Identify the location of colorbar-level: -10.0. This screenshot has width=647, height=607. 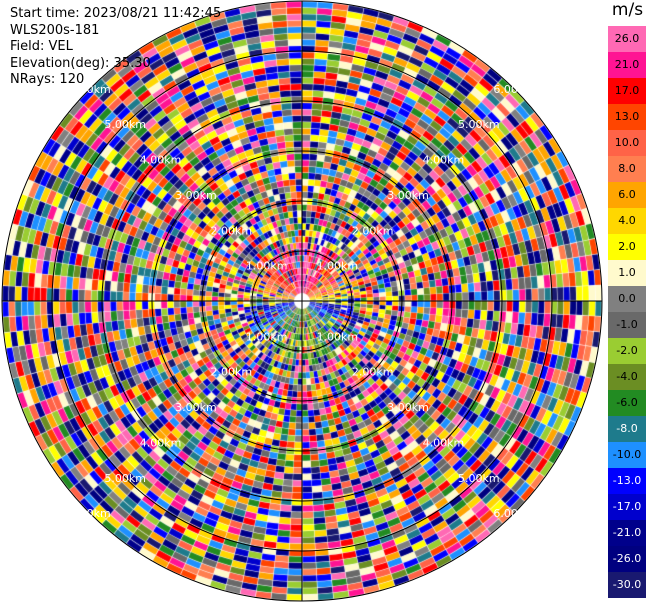
(627, 455).